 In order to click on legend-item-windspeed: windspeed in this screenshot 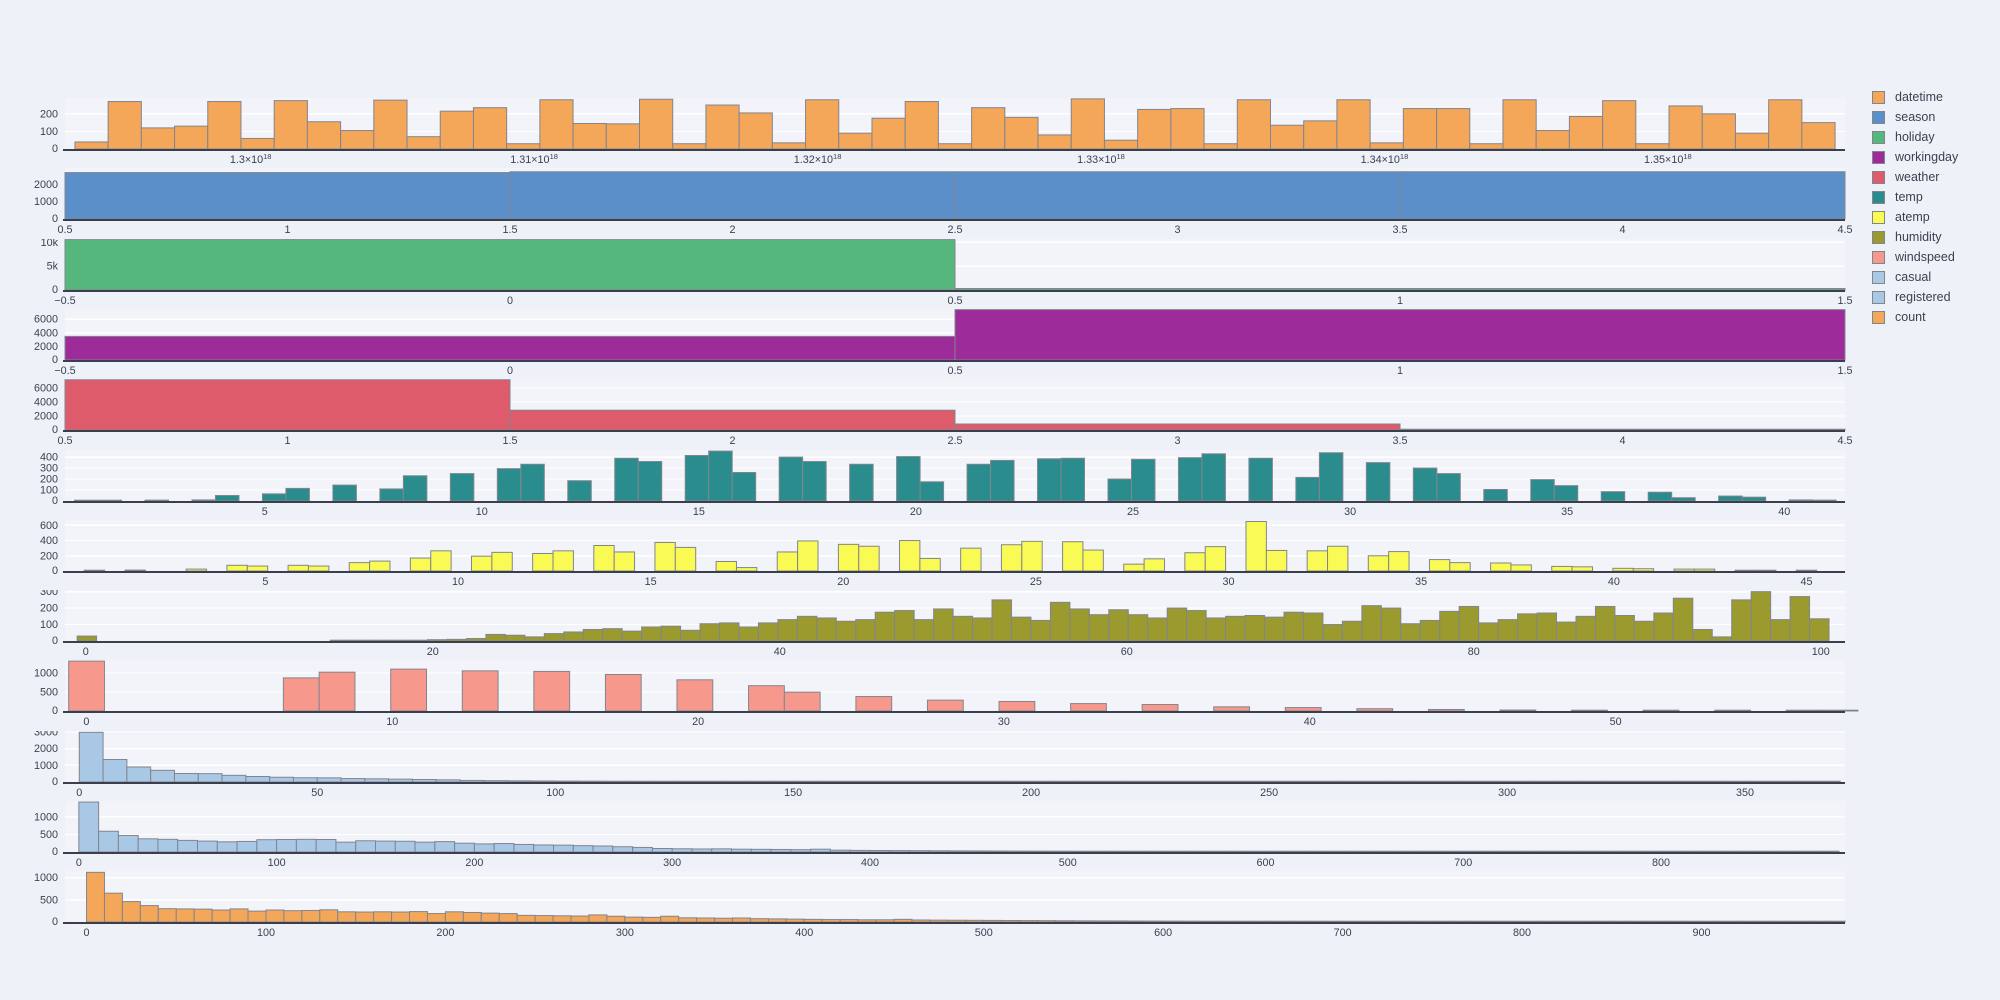, I will do `click(1934, 257)`.